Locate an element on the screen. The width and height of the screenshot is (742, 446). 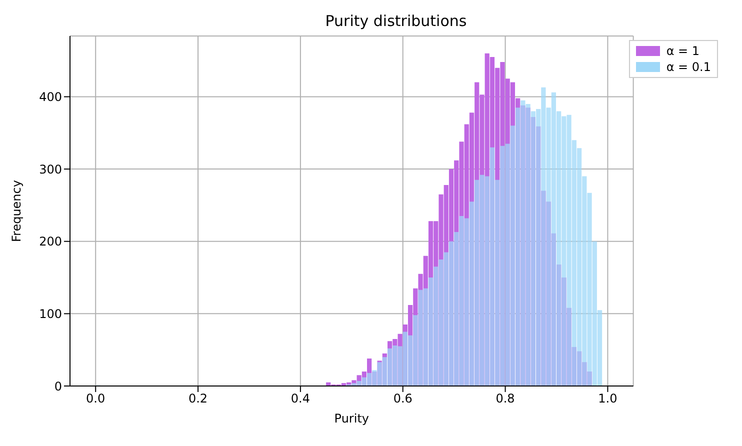
x-tick-label: 0.4 is located at coordinates (300, 399).